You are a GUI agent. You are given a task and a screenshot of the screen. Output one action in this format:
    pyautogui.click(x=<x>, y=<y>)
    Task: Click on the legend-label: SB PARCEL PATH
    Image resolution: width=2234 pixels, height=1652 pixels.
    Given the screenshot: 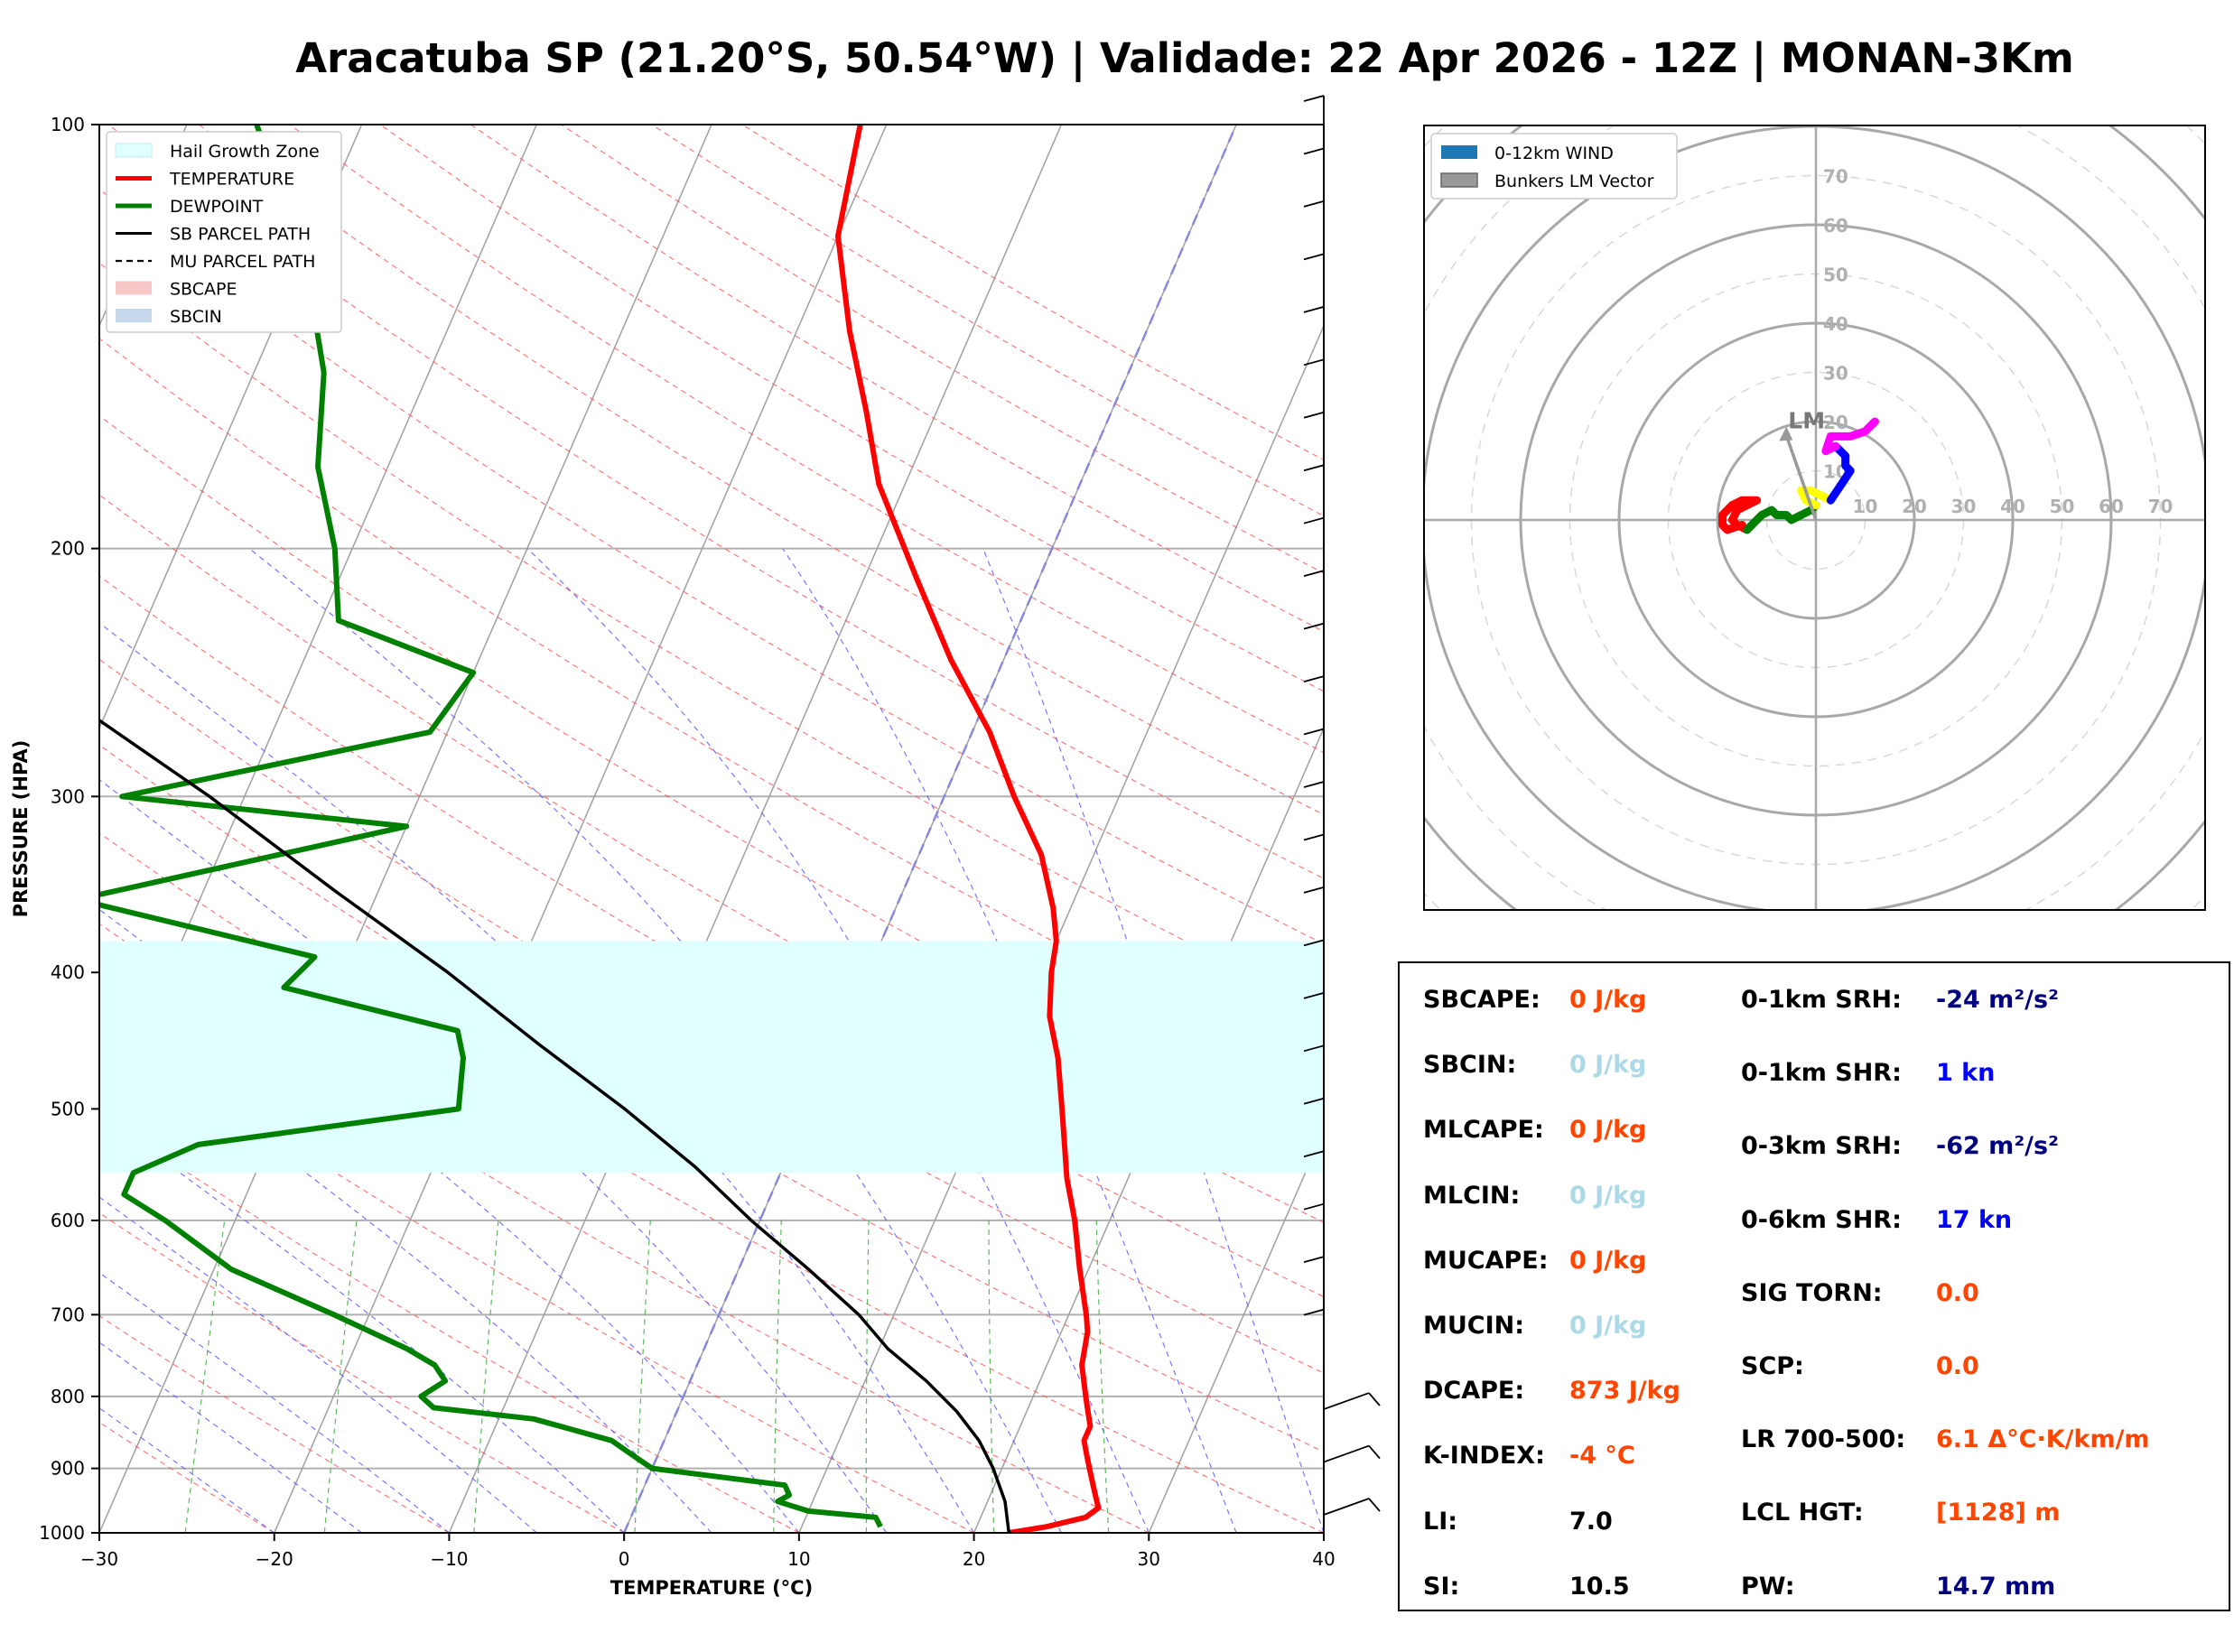 What is the action you would take?
    pyautogui.click(x=241, y=235)
    